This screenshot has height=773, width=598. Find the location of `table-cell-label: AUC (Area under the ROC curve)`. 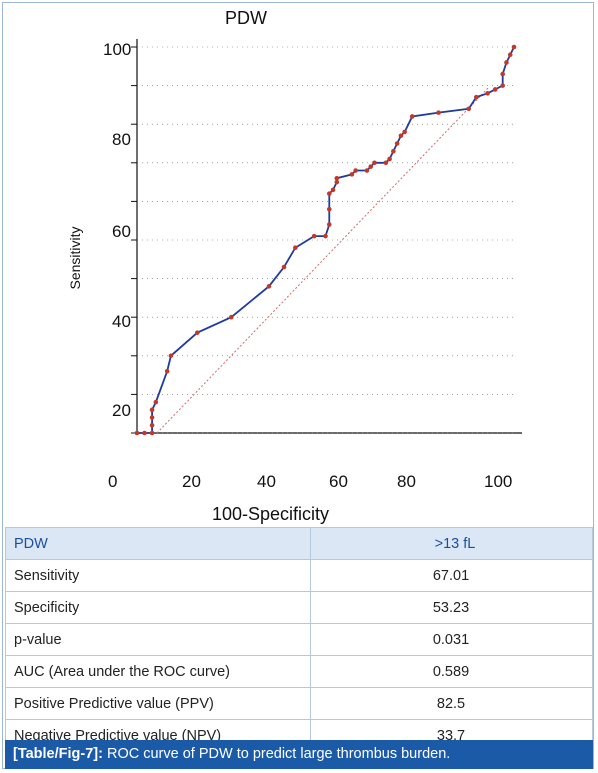

table-cell-label: AUC (Area under the ROC curve) is located at coordinates (158, 671).